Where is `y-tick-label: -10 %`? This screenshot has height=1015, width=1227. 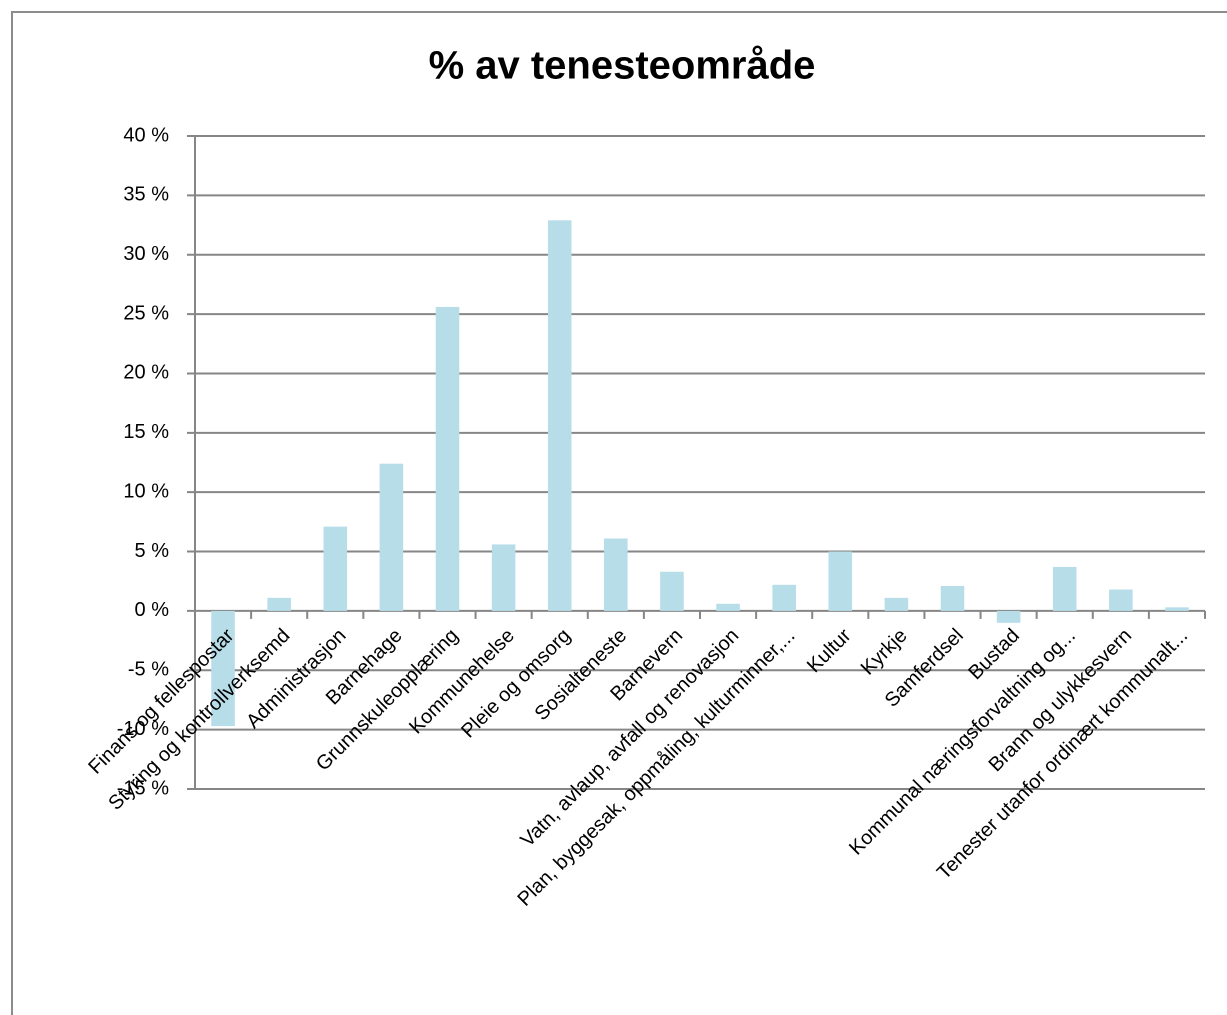
y-tick-label: -10 % is located at coordinates (143, 729).